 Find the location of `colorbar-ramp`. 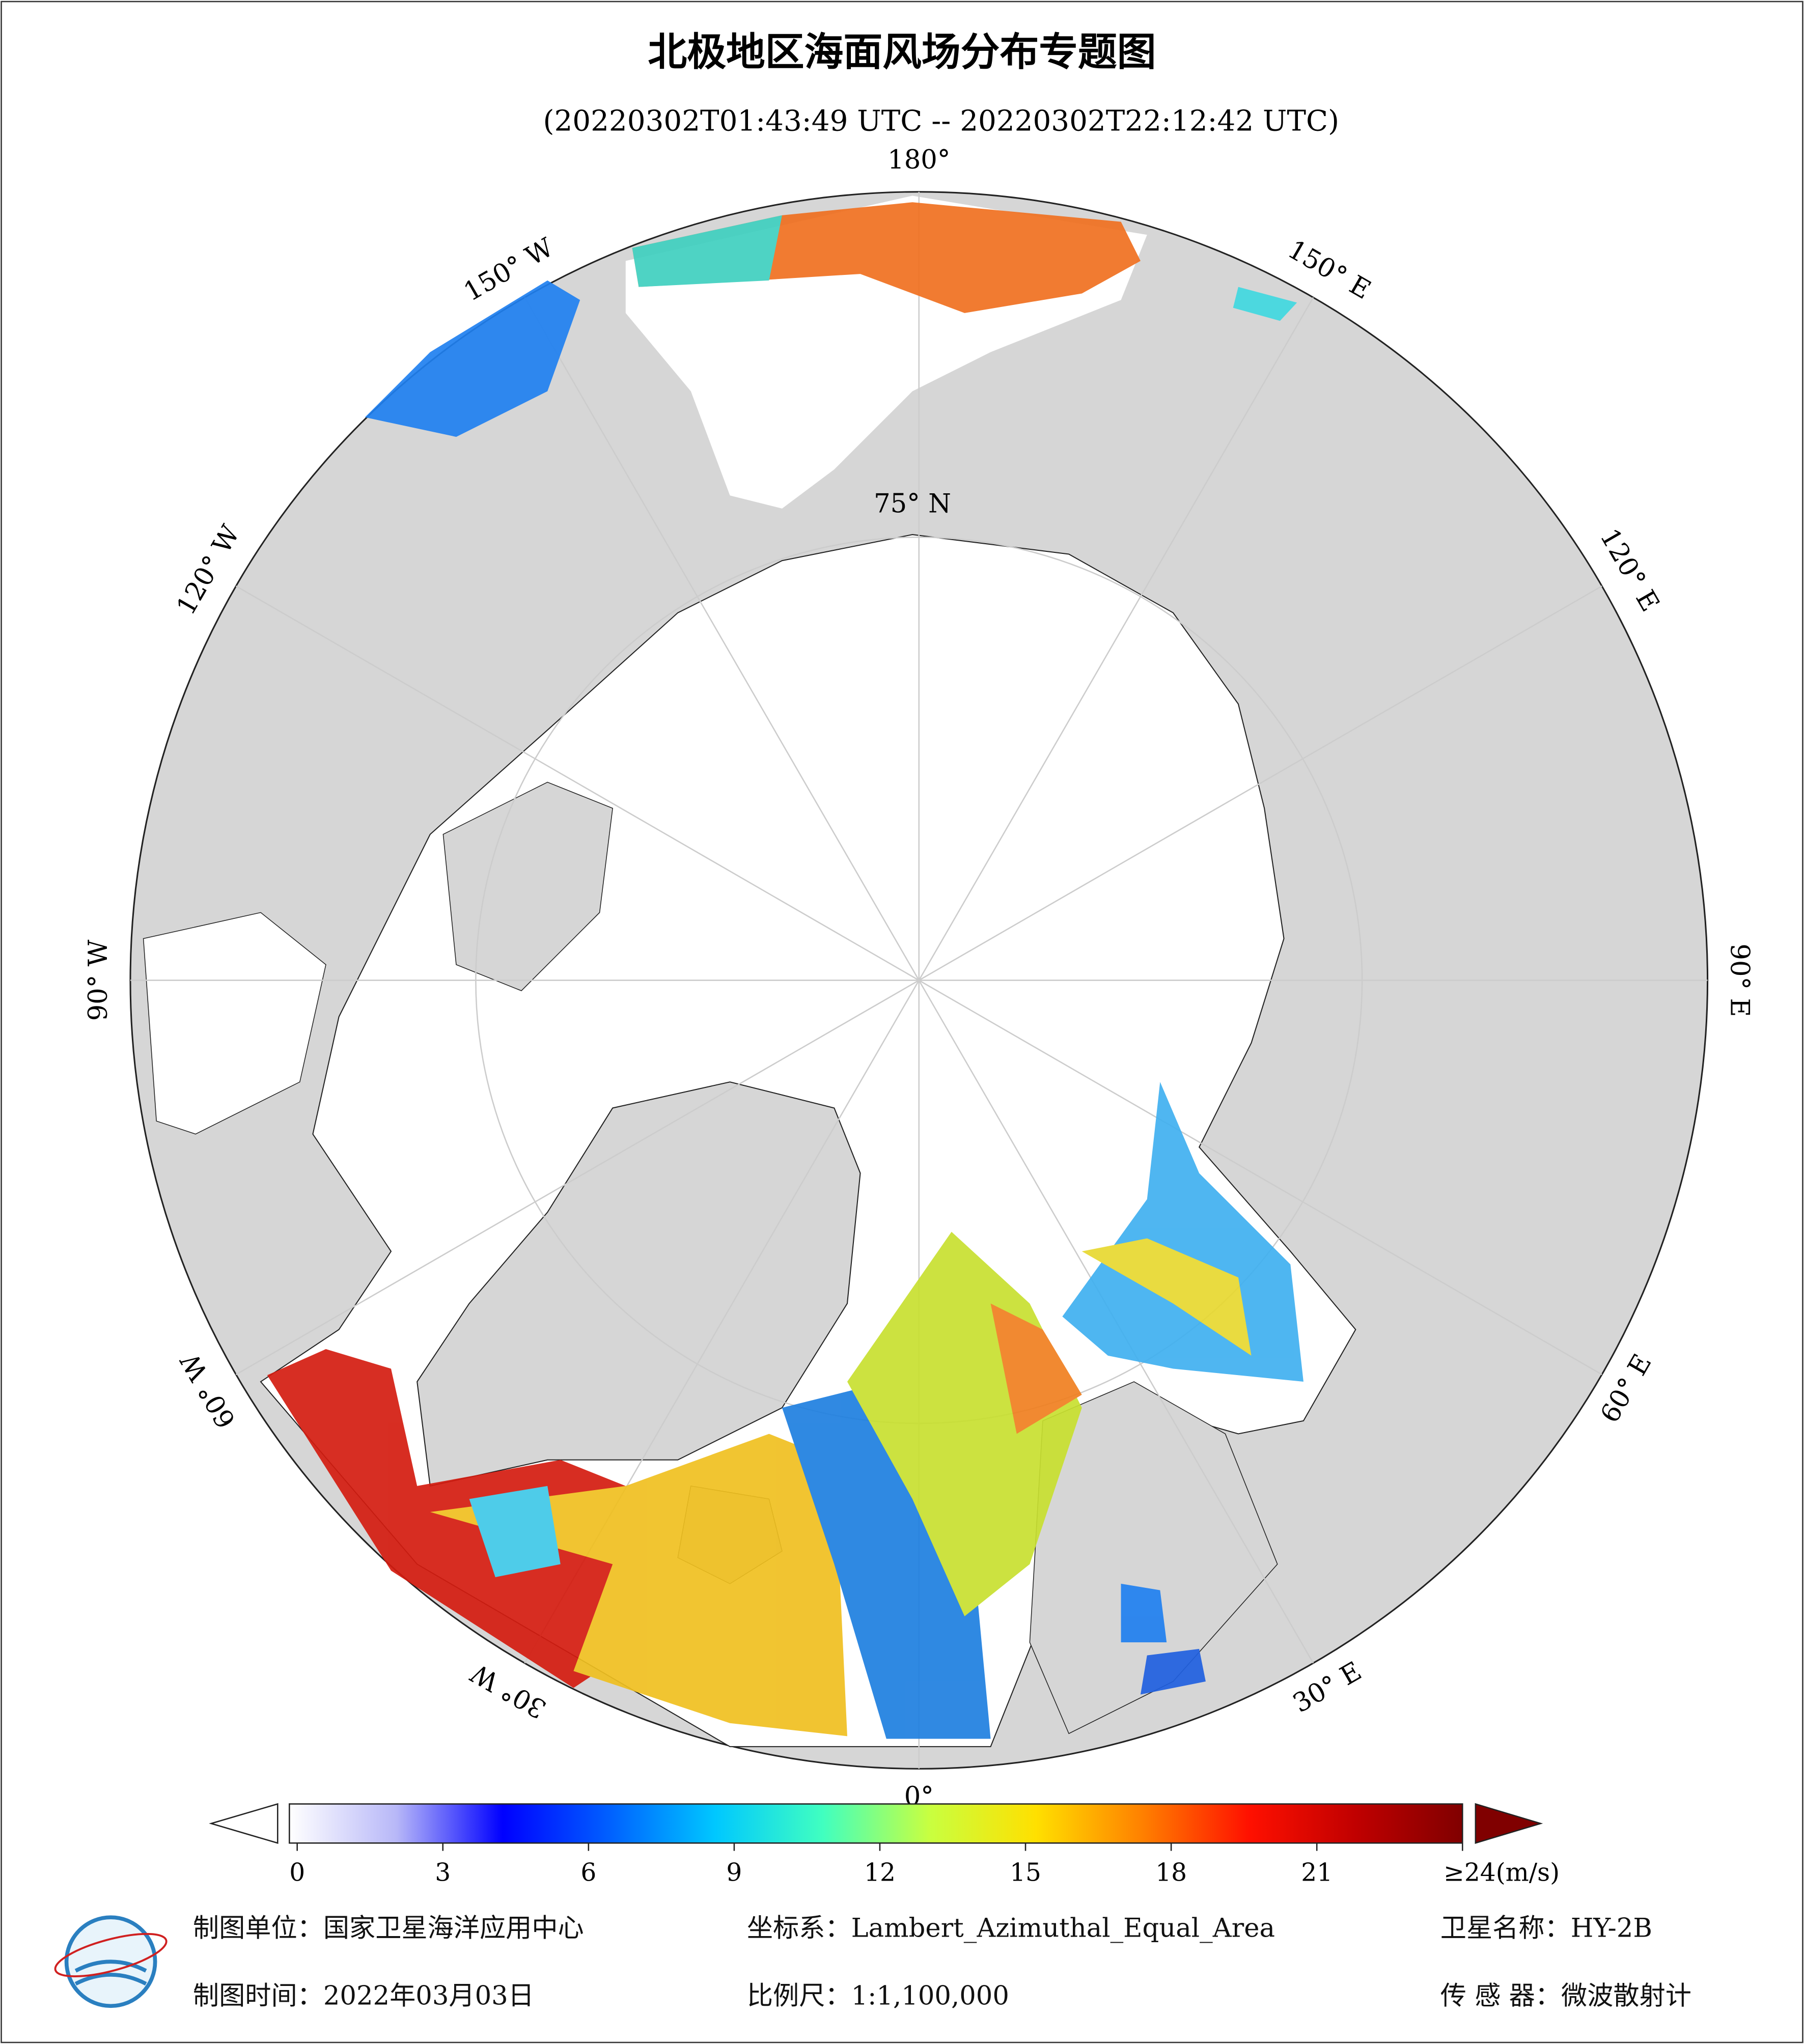

colorbar-ramp is located at coordinates (876, 1823).